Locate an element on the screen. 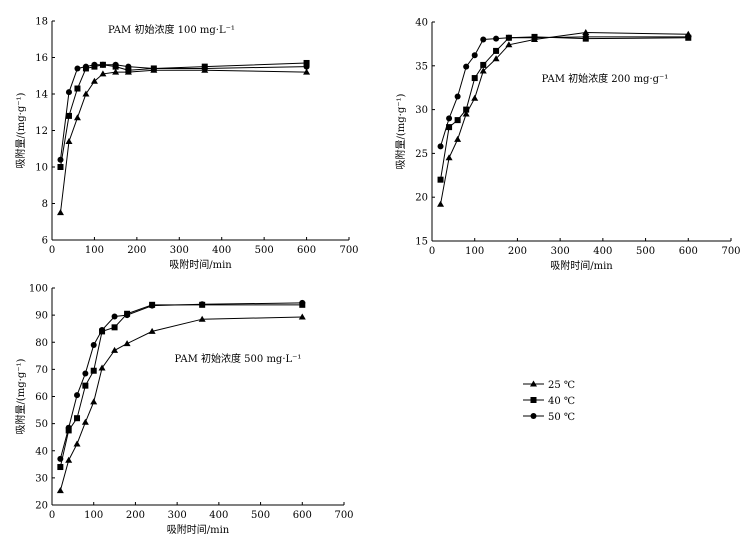 The height and width of the screenshot is (543, 745). legend-entry-50: 50 ℃ is located at coordinates (549, 417).